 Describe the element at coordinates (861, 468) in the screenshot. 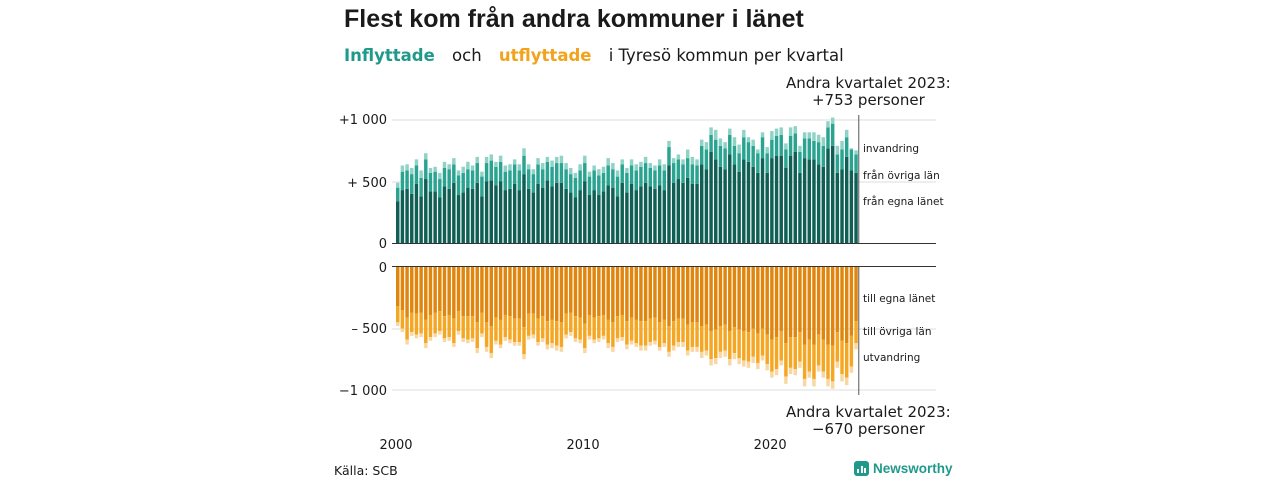

I see `bar-chart-icon` at that location.